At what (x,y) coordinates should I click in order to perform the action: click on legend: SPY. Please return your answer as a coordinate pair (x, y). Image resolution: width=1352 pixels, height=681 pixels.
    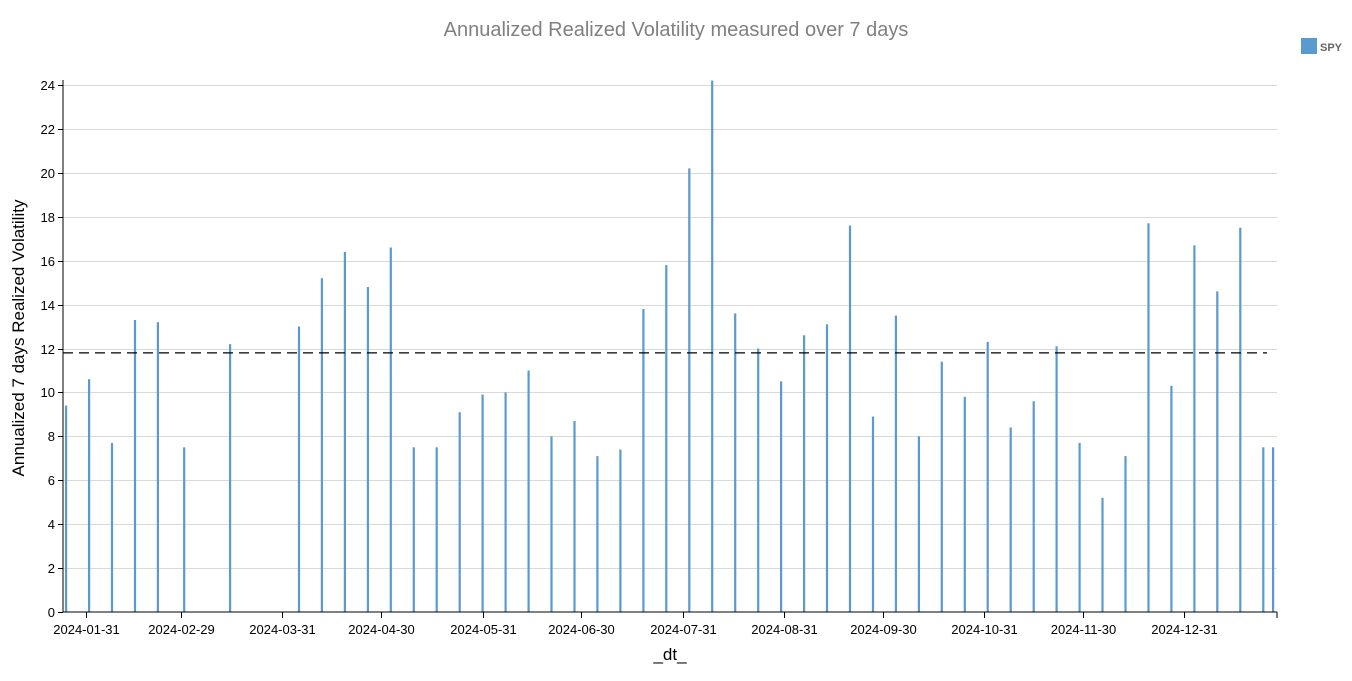
    Looking at the image, I should click on (1322, 46).